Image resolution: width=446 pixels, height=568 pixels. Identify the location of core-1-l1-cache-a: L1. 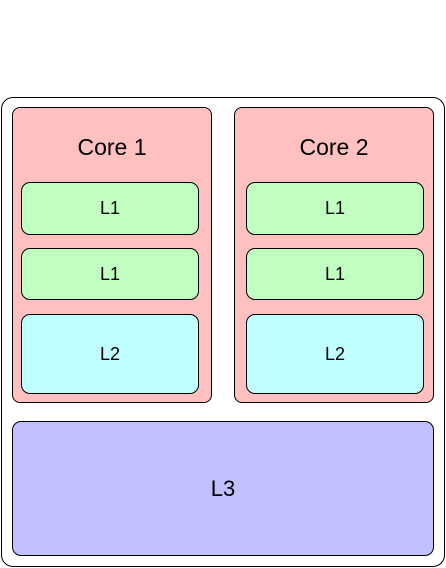
(110, 208).